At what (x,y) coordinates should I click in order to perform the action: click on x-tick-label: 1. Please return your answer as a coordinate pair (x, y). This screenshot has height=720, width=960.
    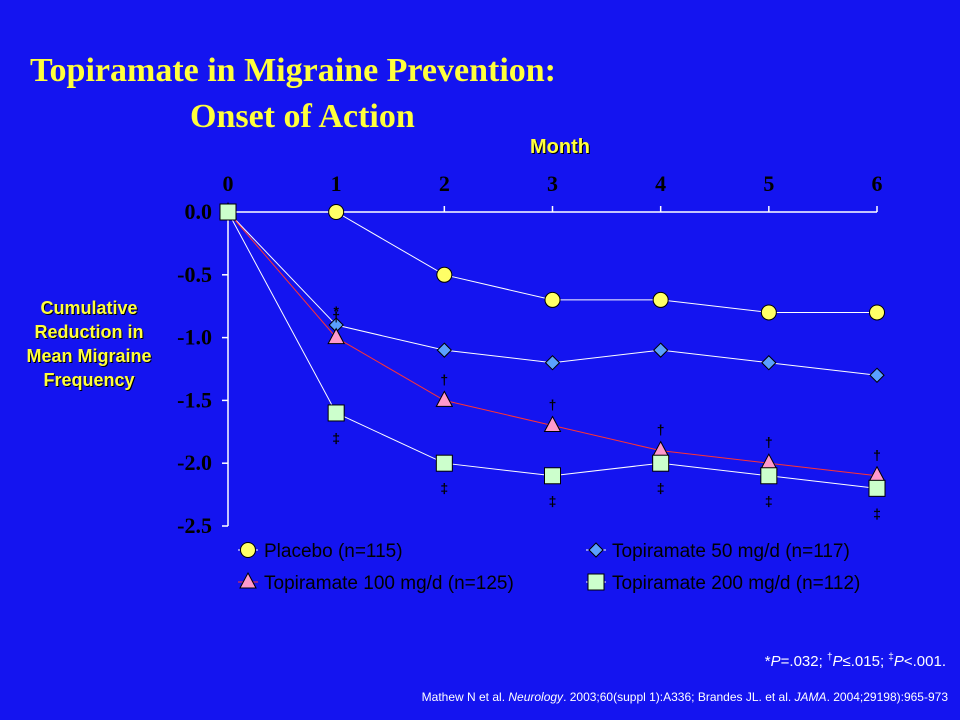
    Looking at the image, I should click on (336, 183).